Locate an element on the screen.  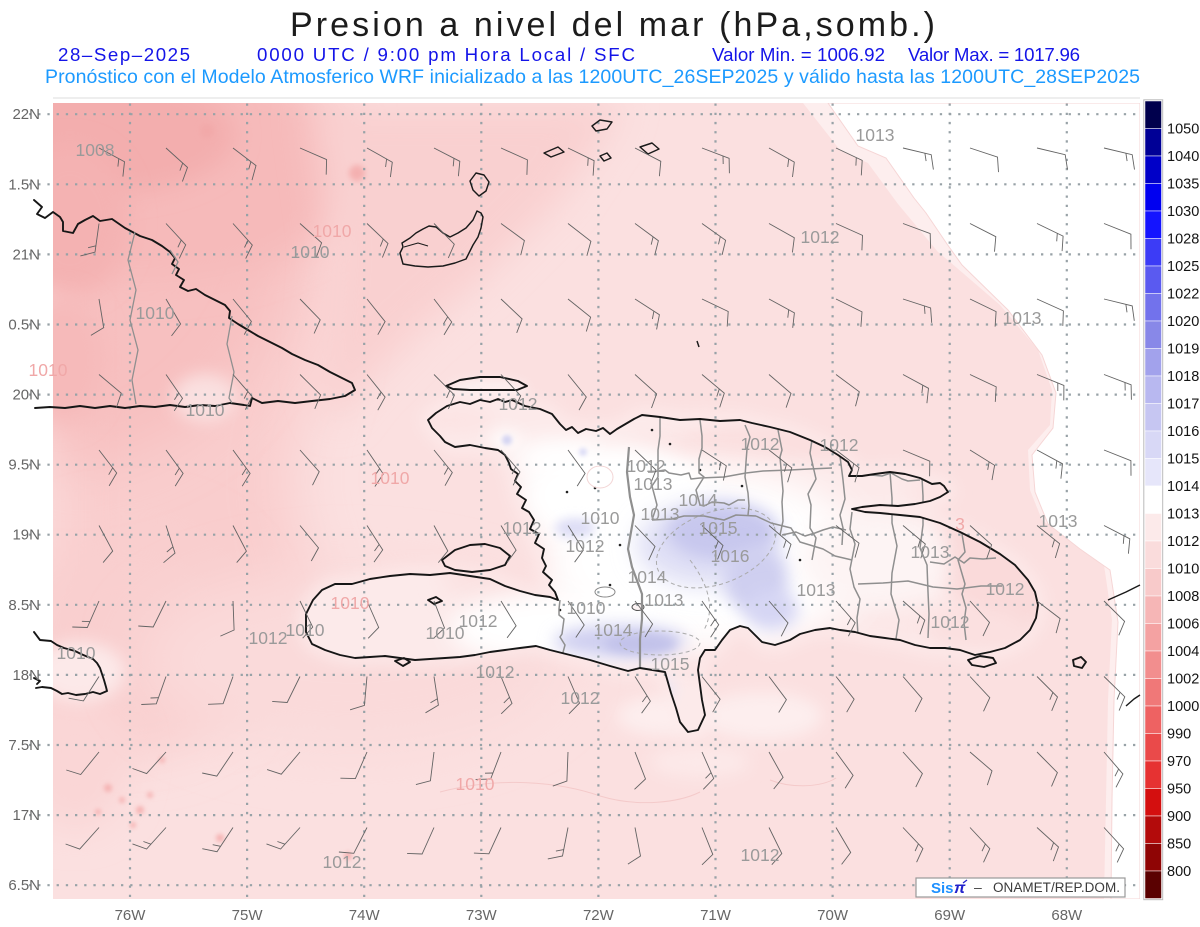
svg-text: 3 is located at coordinates (960, 524).